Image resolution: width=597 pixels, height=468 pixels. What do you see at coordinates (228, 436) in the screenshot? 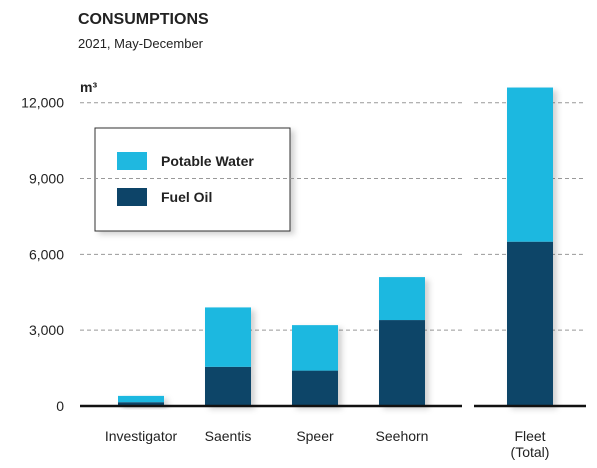
I see `x-tick-label: Saentis` at bounding box center [228, 436].